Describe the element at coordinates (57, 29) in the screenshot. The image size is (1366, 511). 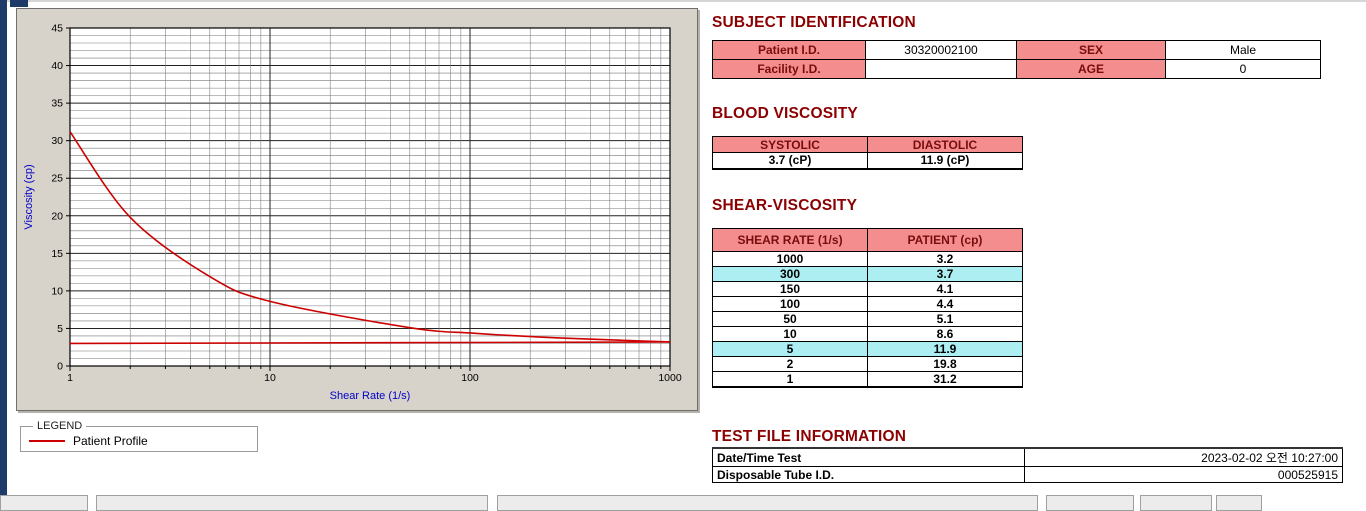
I see `svg-text: 45` at that location.